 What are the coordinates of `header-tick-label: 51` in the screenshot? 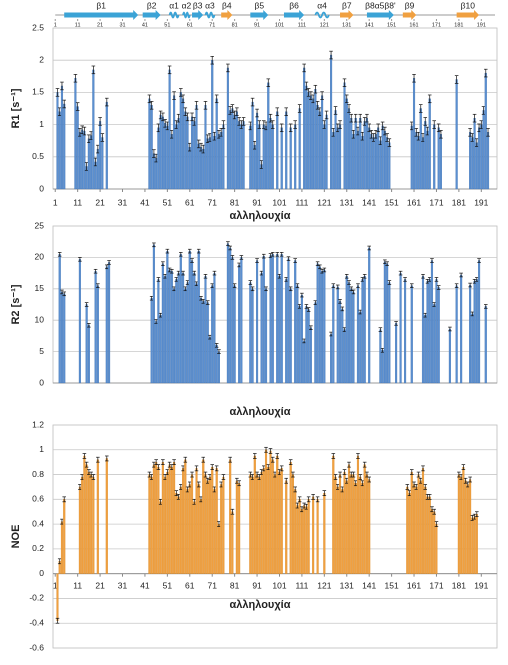 It's located at (167, 25).